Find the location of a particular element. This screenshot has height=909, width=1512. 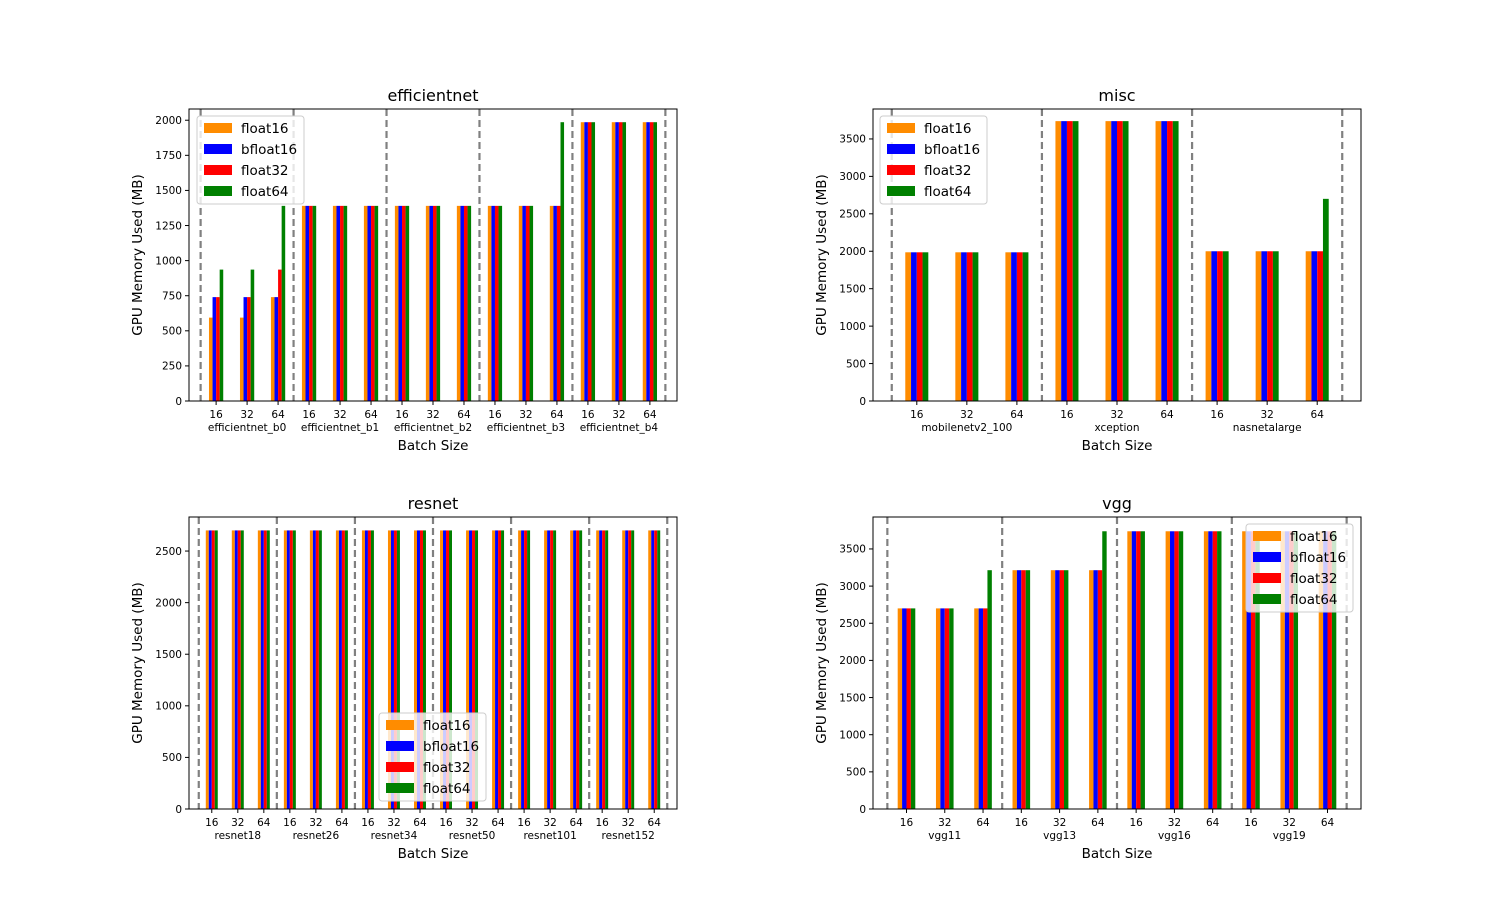

group-label: resnet152 is located at coordinates (628, 836).